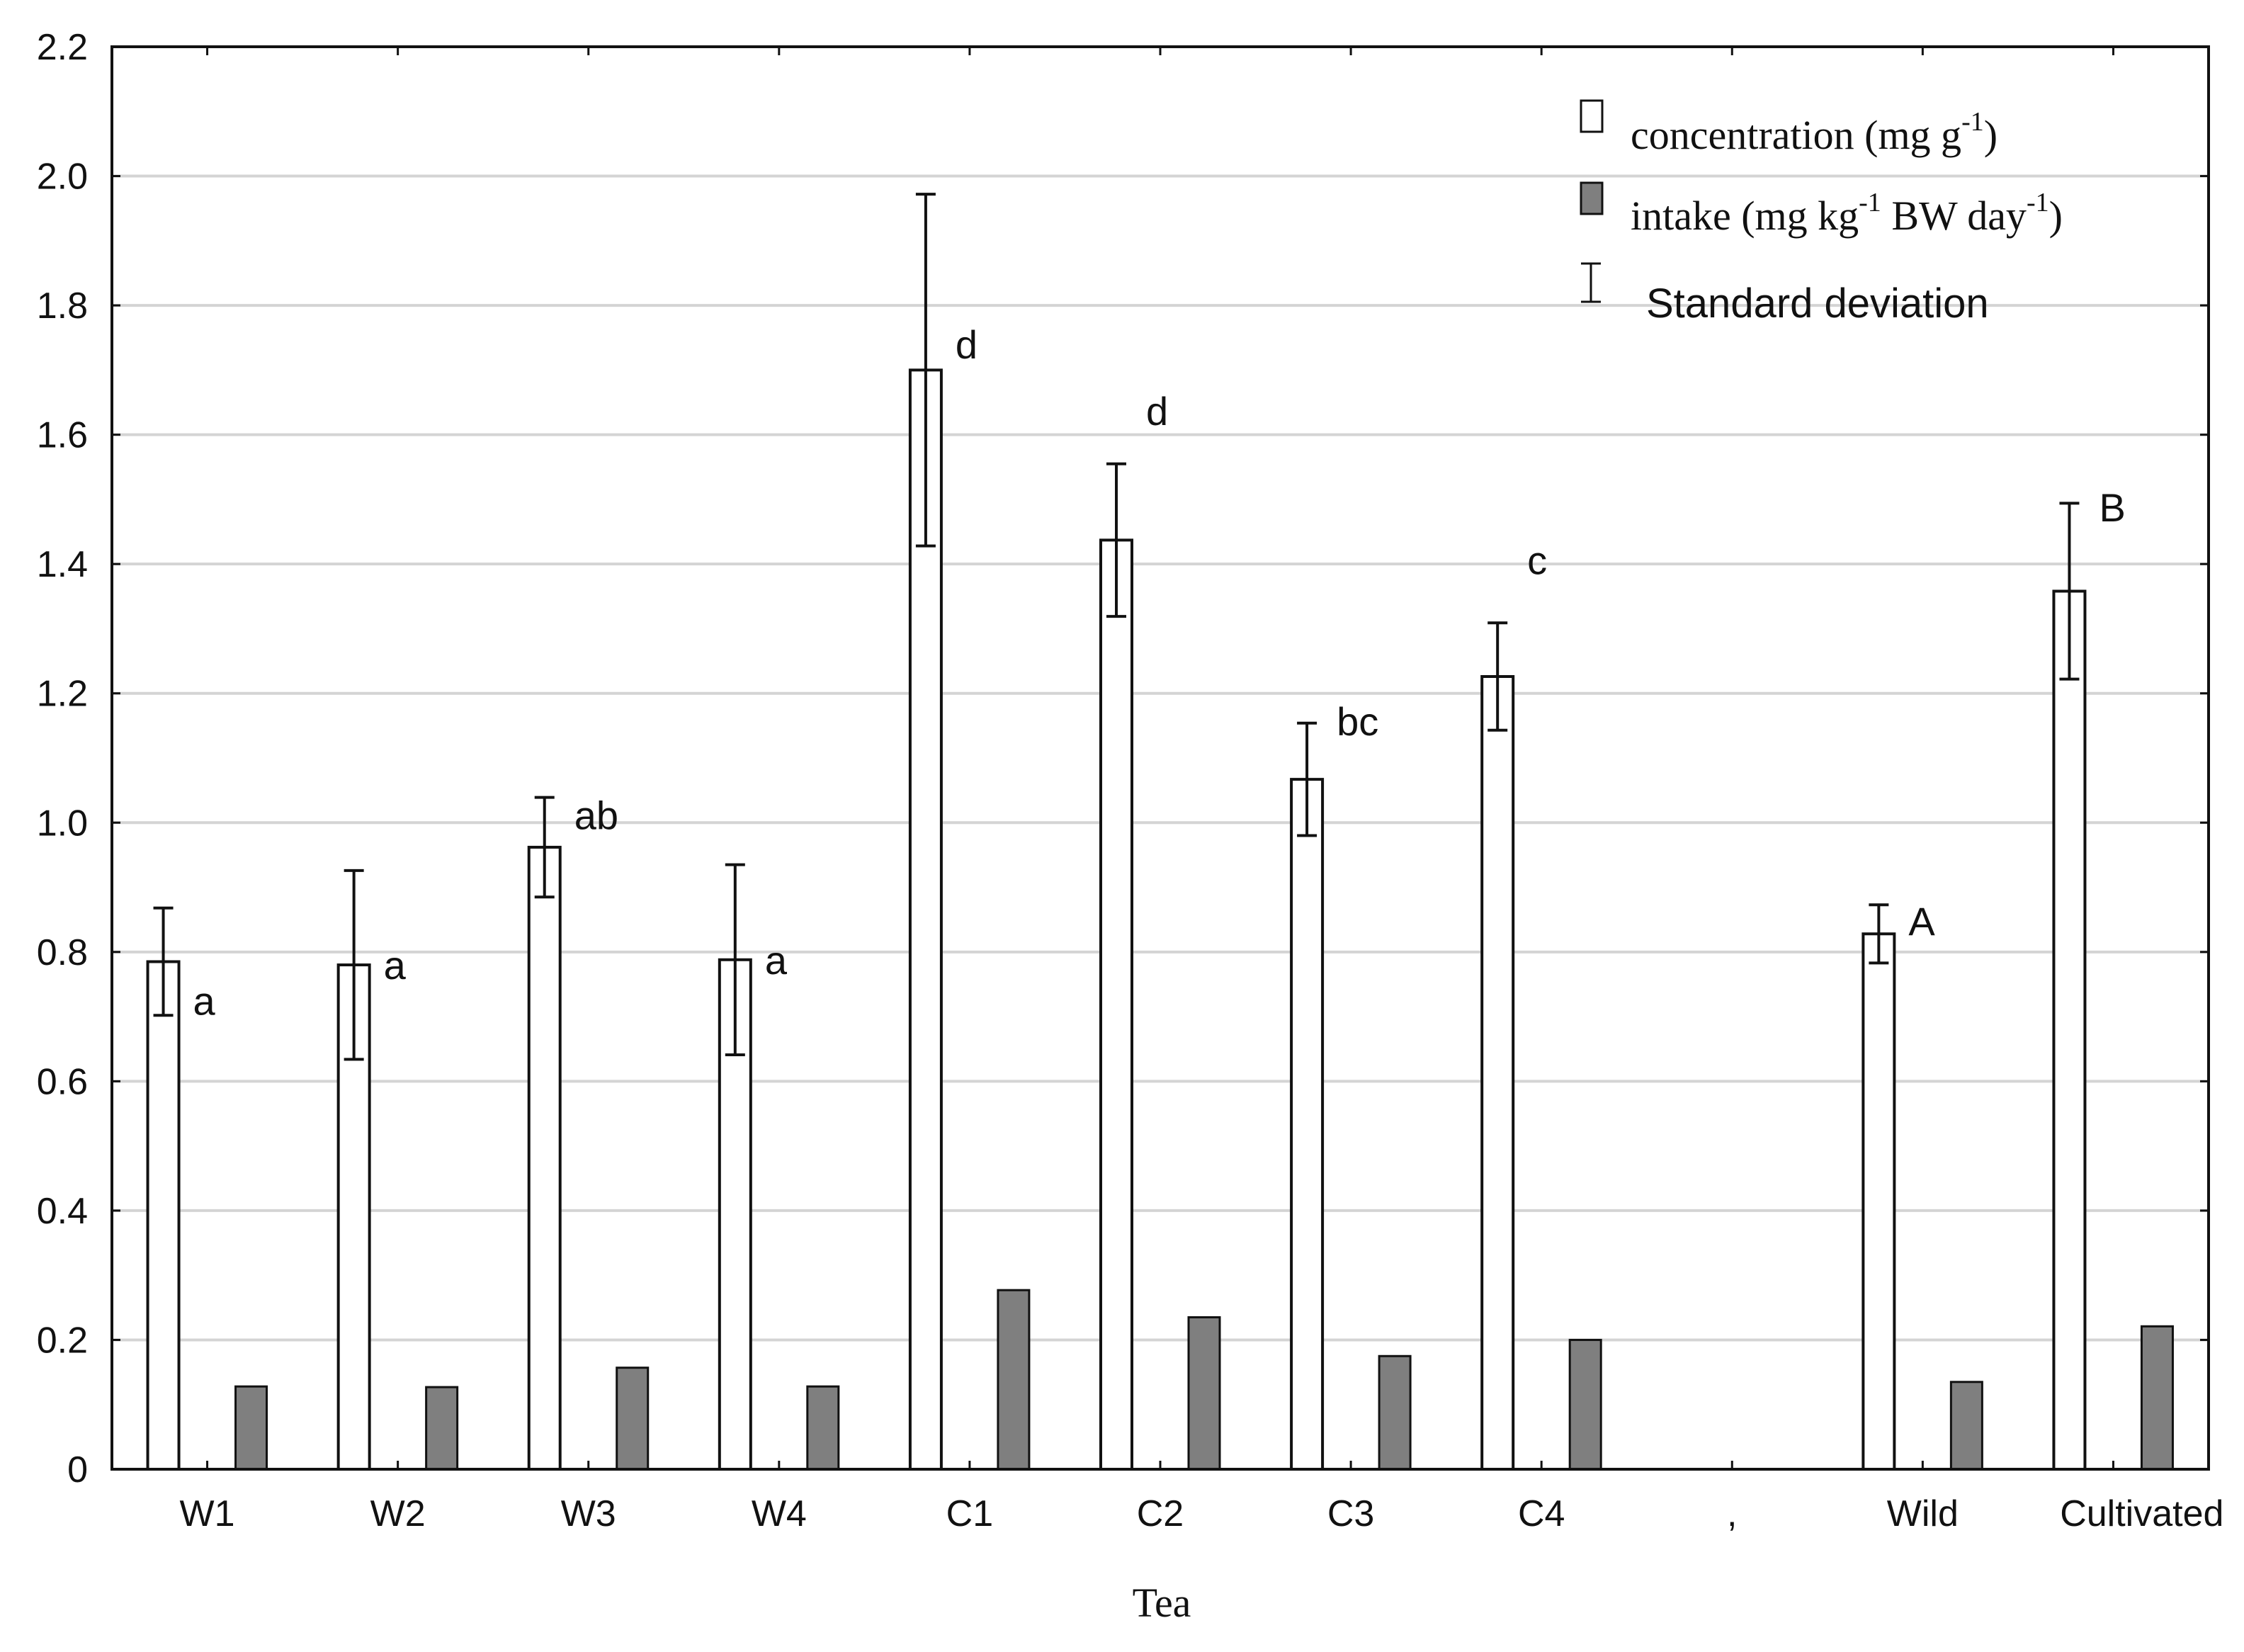 This screenshot has width=2244, height=1652. What do you see at coordinates (2142, 1514) in the screenshot?
I see `x-tick-label: Cultivated` at bounding box center [2142, 1514].